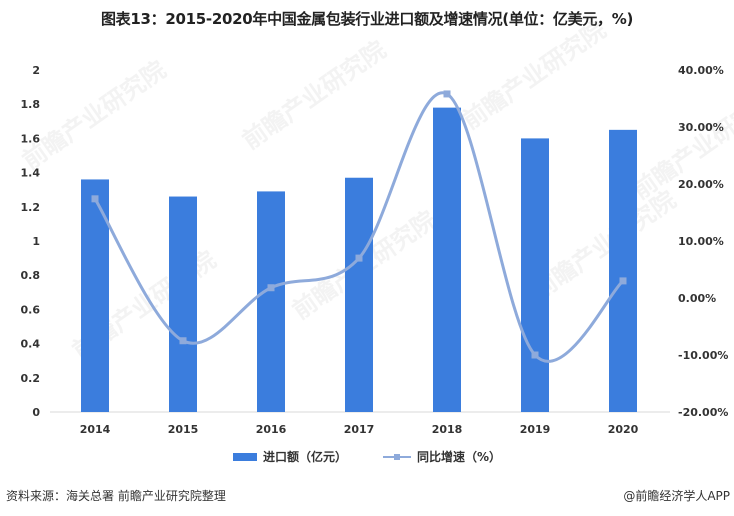  What do you see at coordinates (36, 241) in the screenshot?
I see `left-axis-tick: 1` at bounding box center [36, 241].